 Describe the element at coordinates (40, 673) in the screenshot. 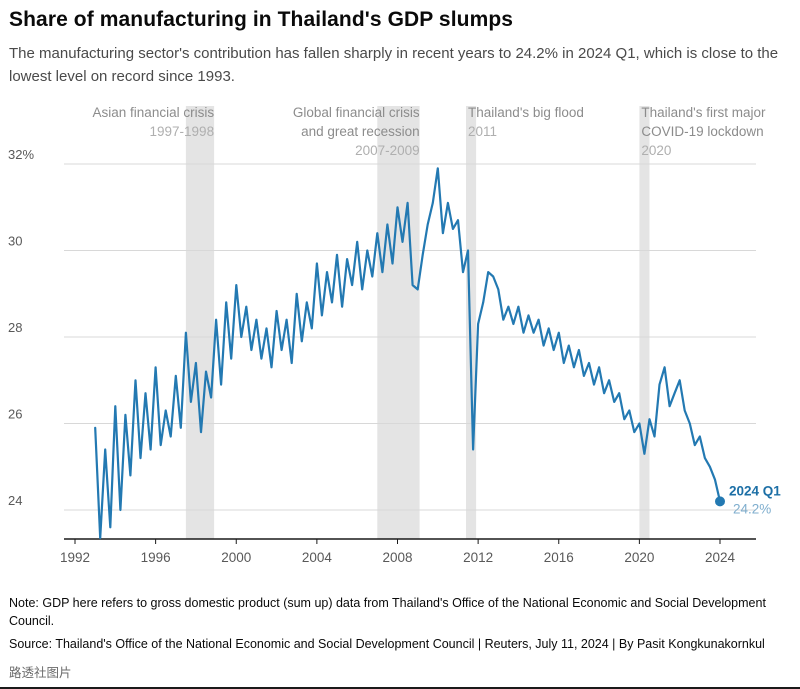

I see `agency-credit: 路透社图片` at that location.